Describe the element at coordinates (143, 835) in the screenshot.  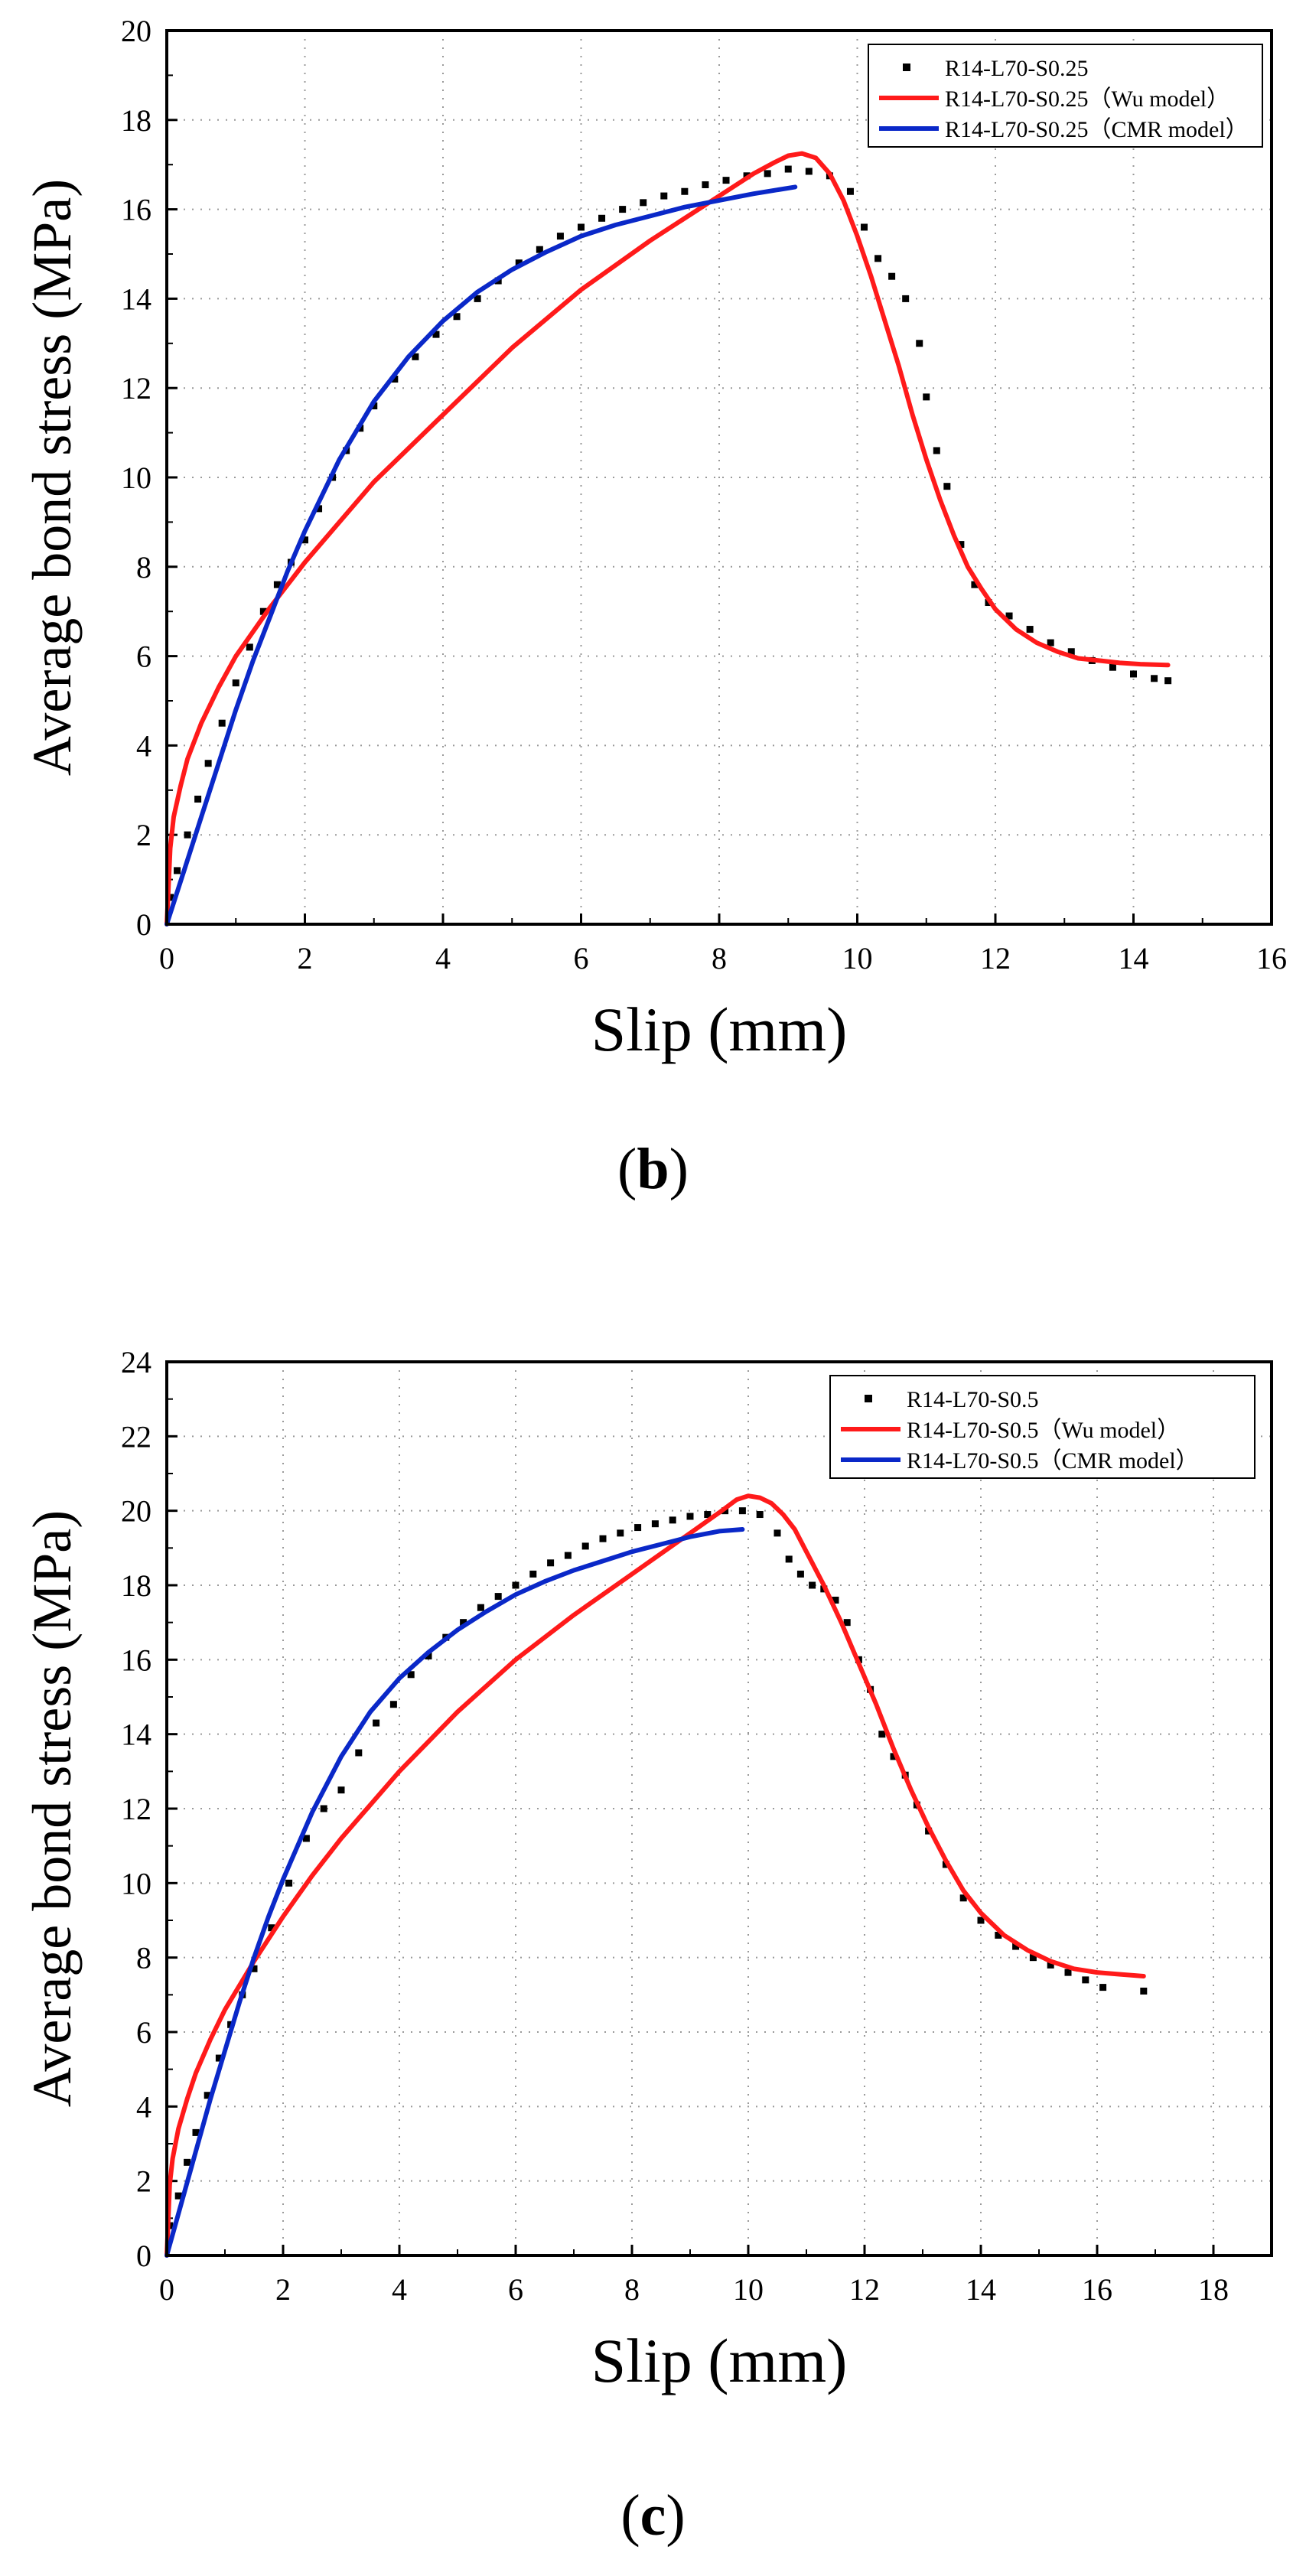
I see `chart-b-ytick-label: 2` at that location.